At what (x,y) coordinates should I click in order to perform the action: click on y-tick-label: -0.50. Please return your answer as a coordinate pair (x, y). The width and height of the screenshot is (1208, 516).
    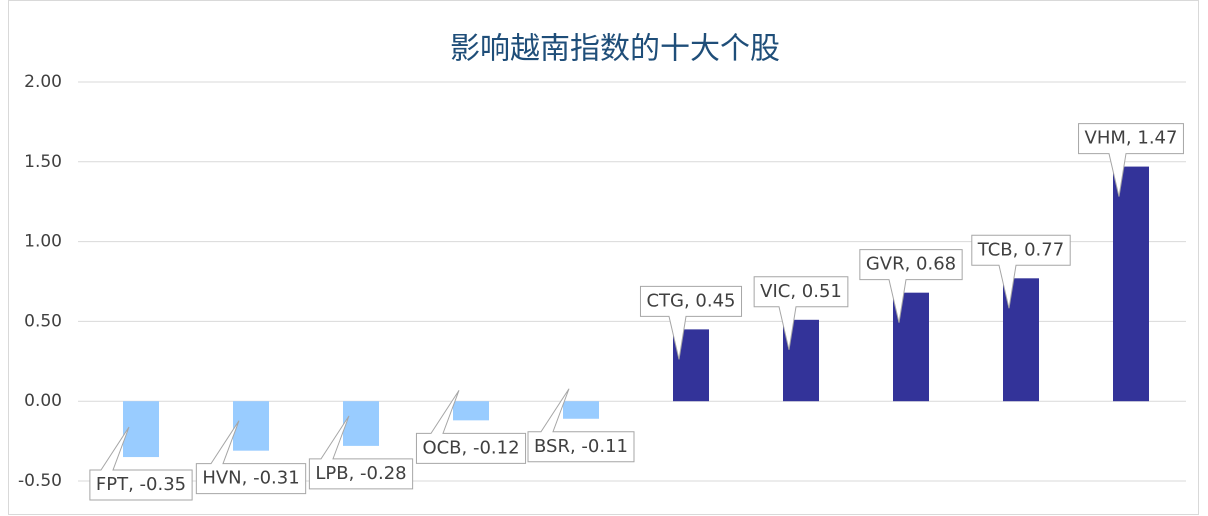
    Looking at the image, I should click on (40, 481).